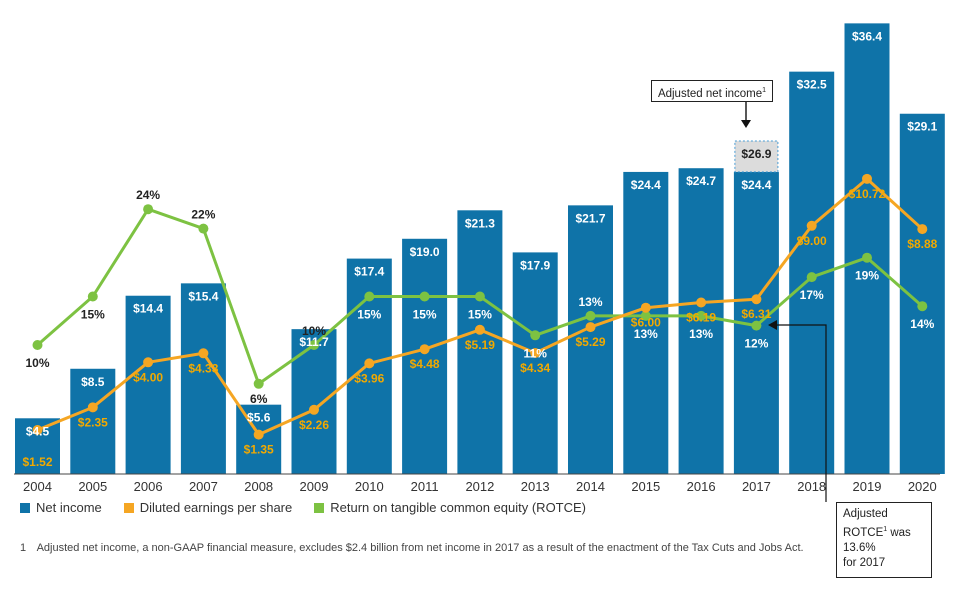 The width and height of the screenshot is (977, 595). I want to click on rotce-label-2005: 15%, so click(93, 315).